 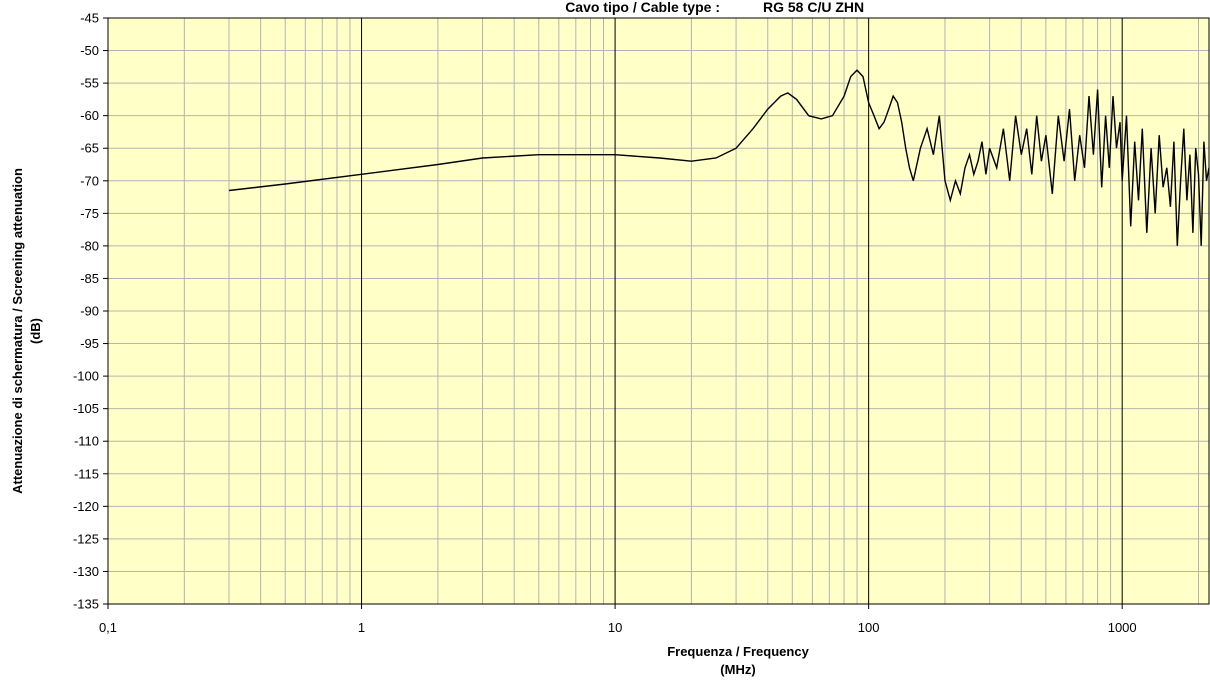 I want to click on x-tick-label: 0,1, so click(x=108, y=627).